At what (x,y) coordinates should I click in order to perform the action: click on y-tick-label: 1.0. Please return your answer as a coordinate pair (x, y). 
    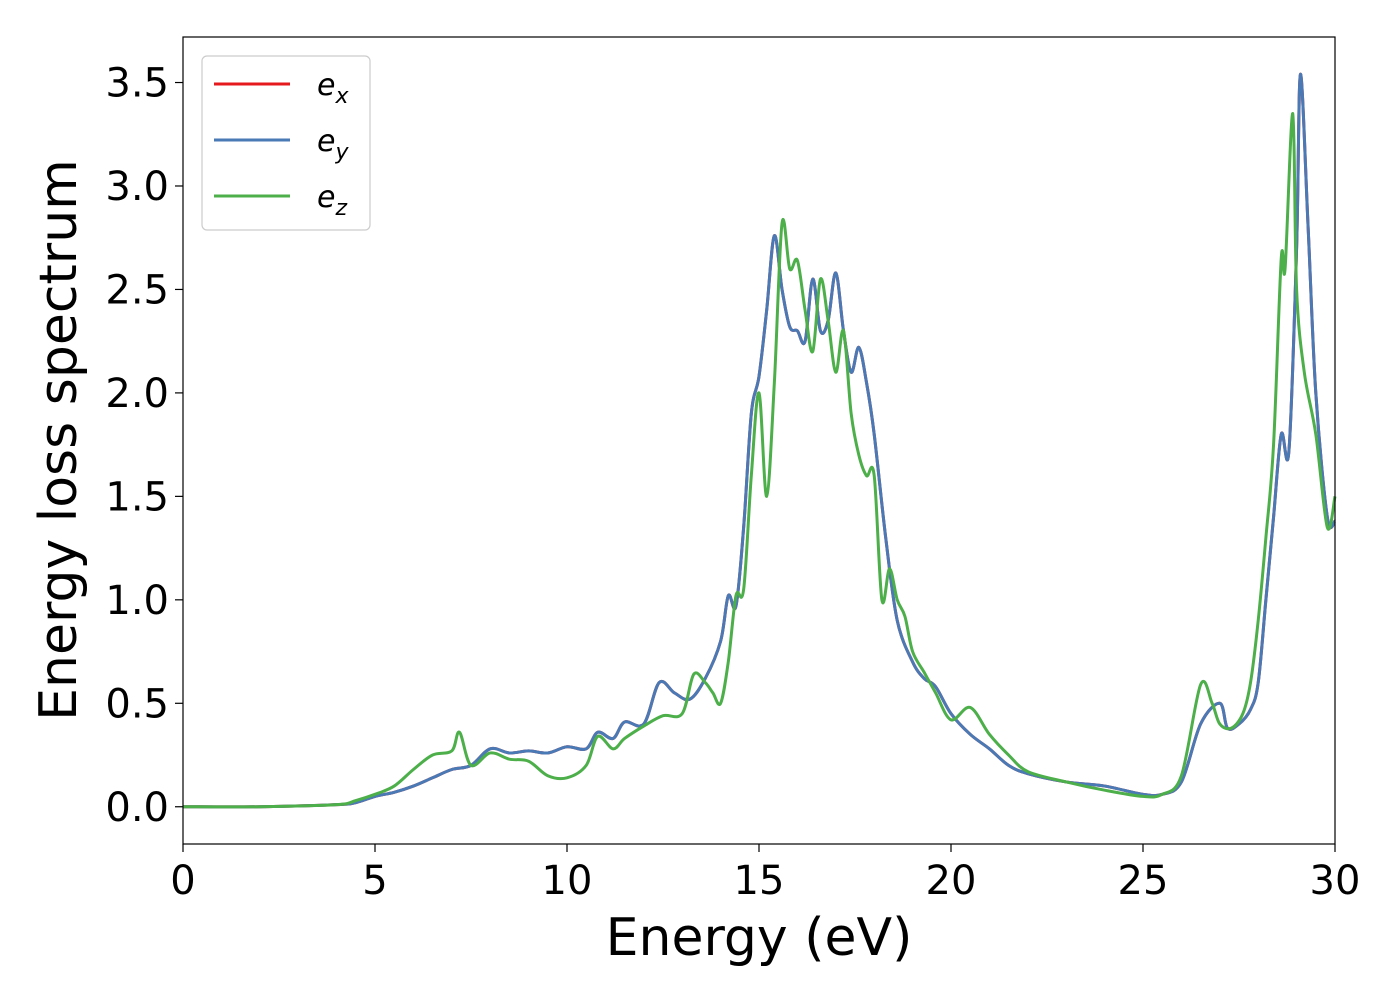
    Looking at the image, I should click on (137, 601).